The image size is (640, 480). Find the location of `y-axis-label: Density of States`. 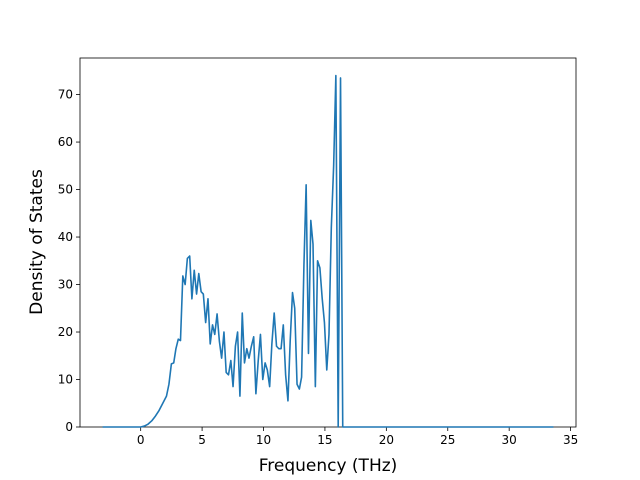

y-axis-label: Density of States is located at coordinates (37, 242).